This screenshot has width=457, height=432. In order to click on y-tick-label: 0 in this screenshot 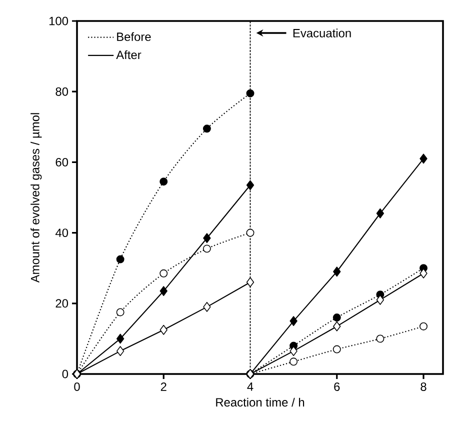, I will do `click(65, 374)`.